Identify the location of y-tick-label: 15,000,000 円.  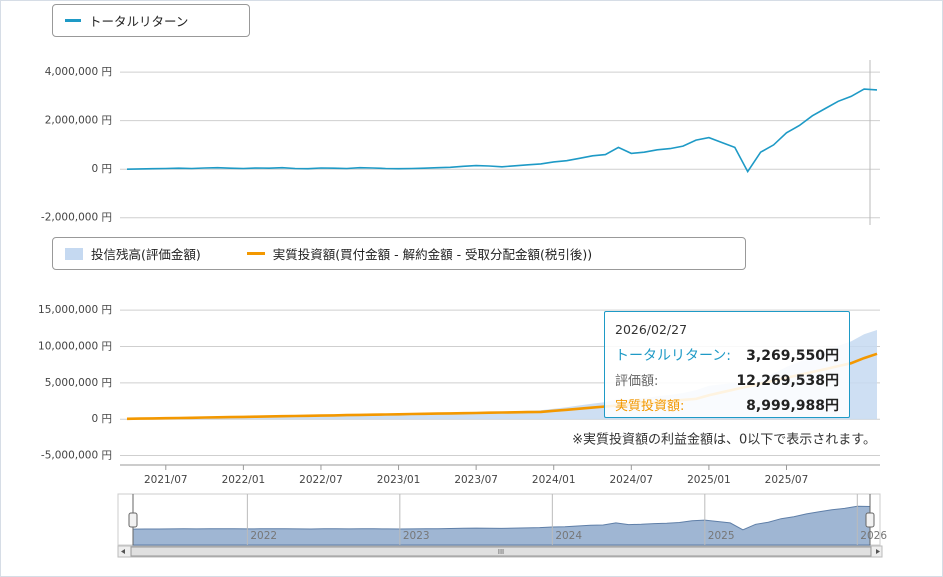
(75, 310).